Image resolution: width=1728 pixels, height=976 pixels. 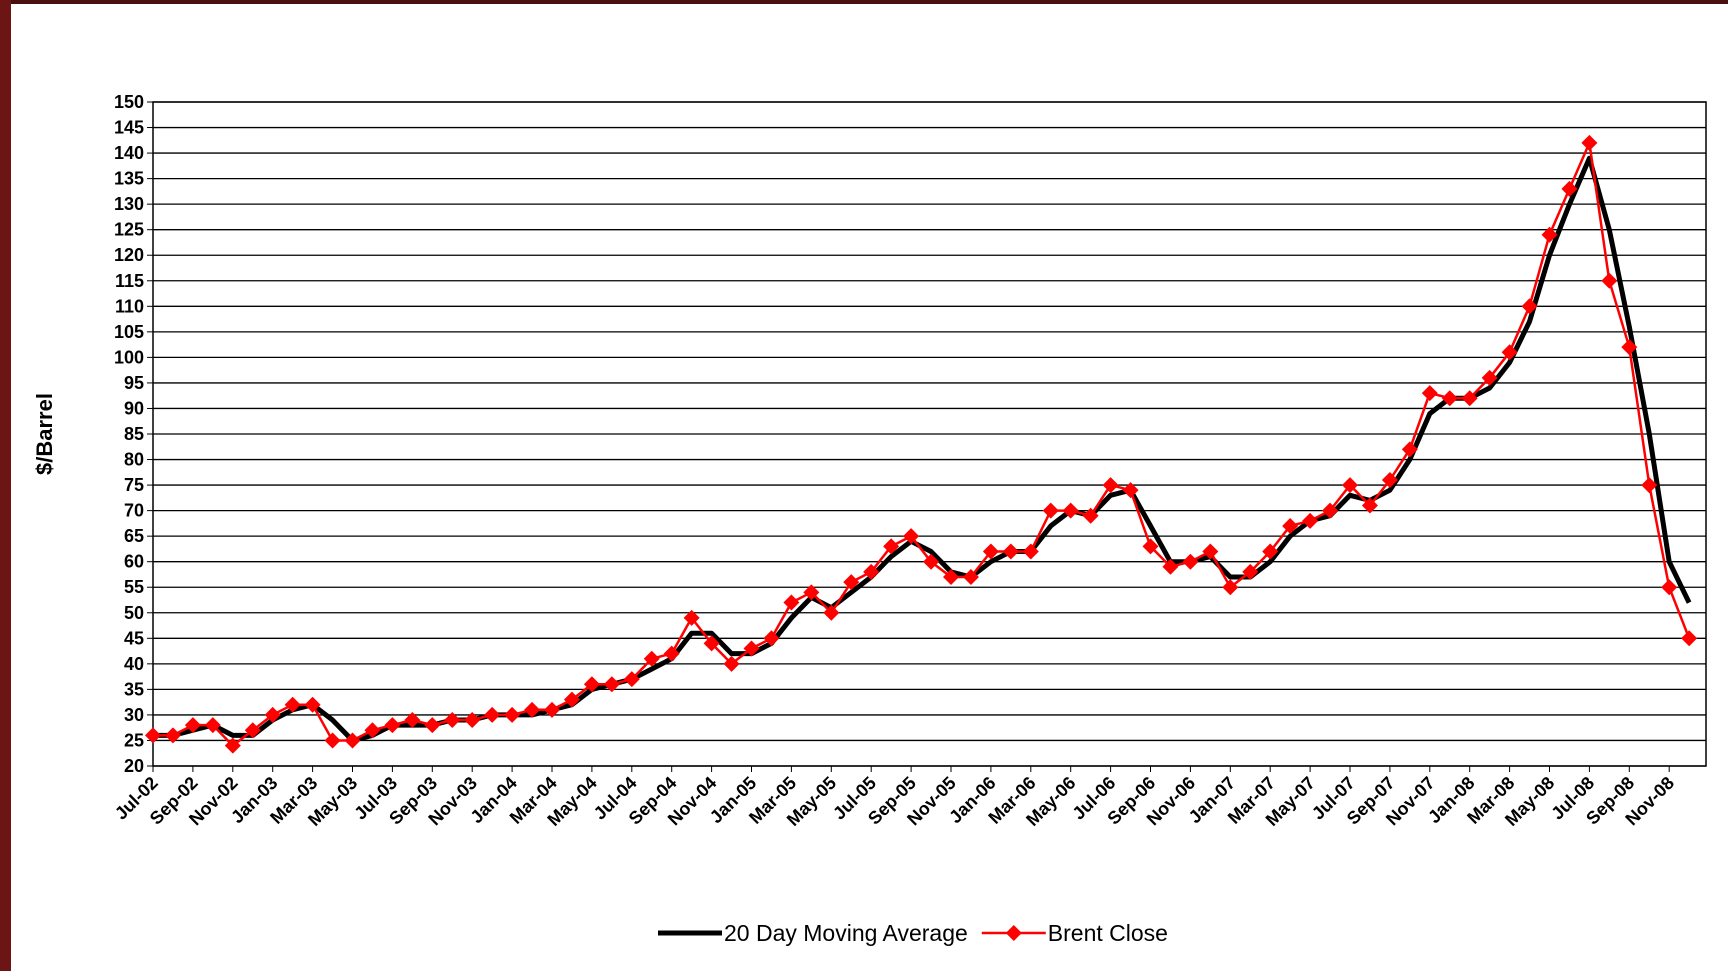 I want to click on legend-marker, so click(x=1013, y=933).